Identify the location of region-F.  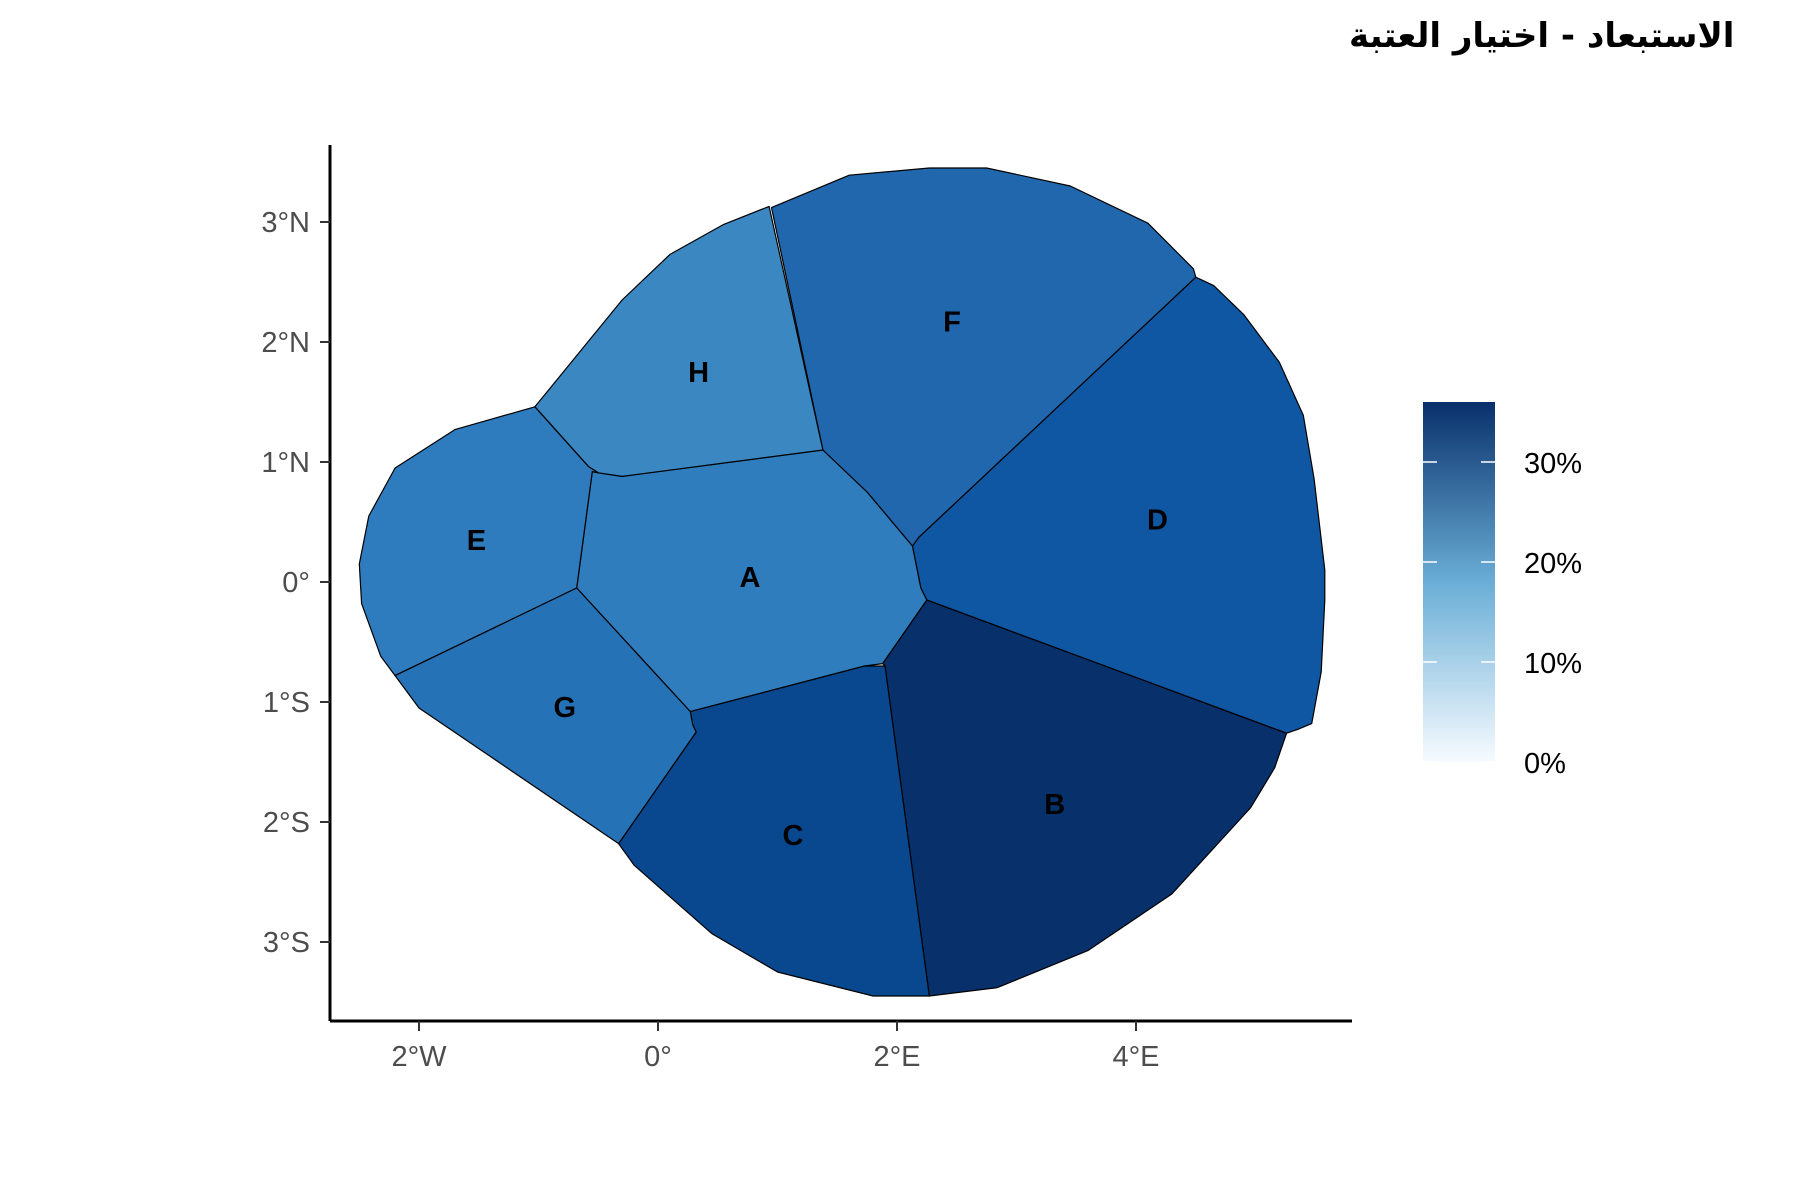
(983, 357).